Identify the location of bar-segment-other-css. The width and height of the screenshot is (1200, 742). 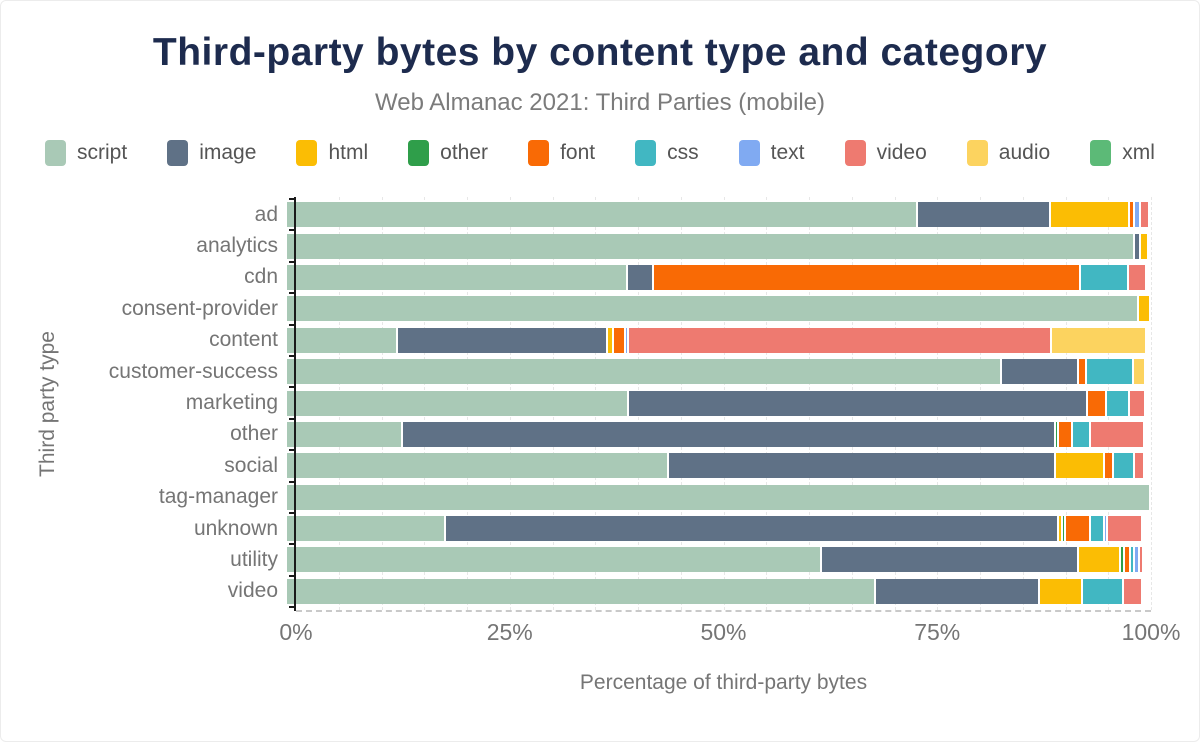
(1082, 434).